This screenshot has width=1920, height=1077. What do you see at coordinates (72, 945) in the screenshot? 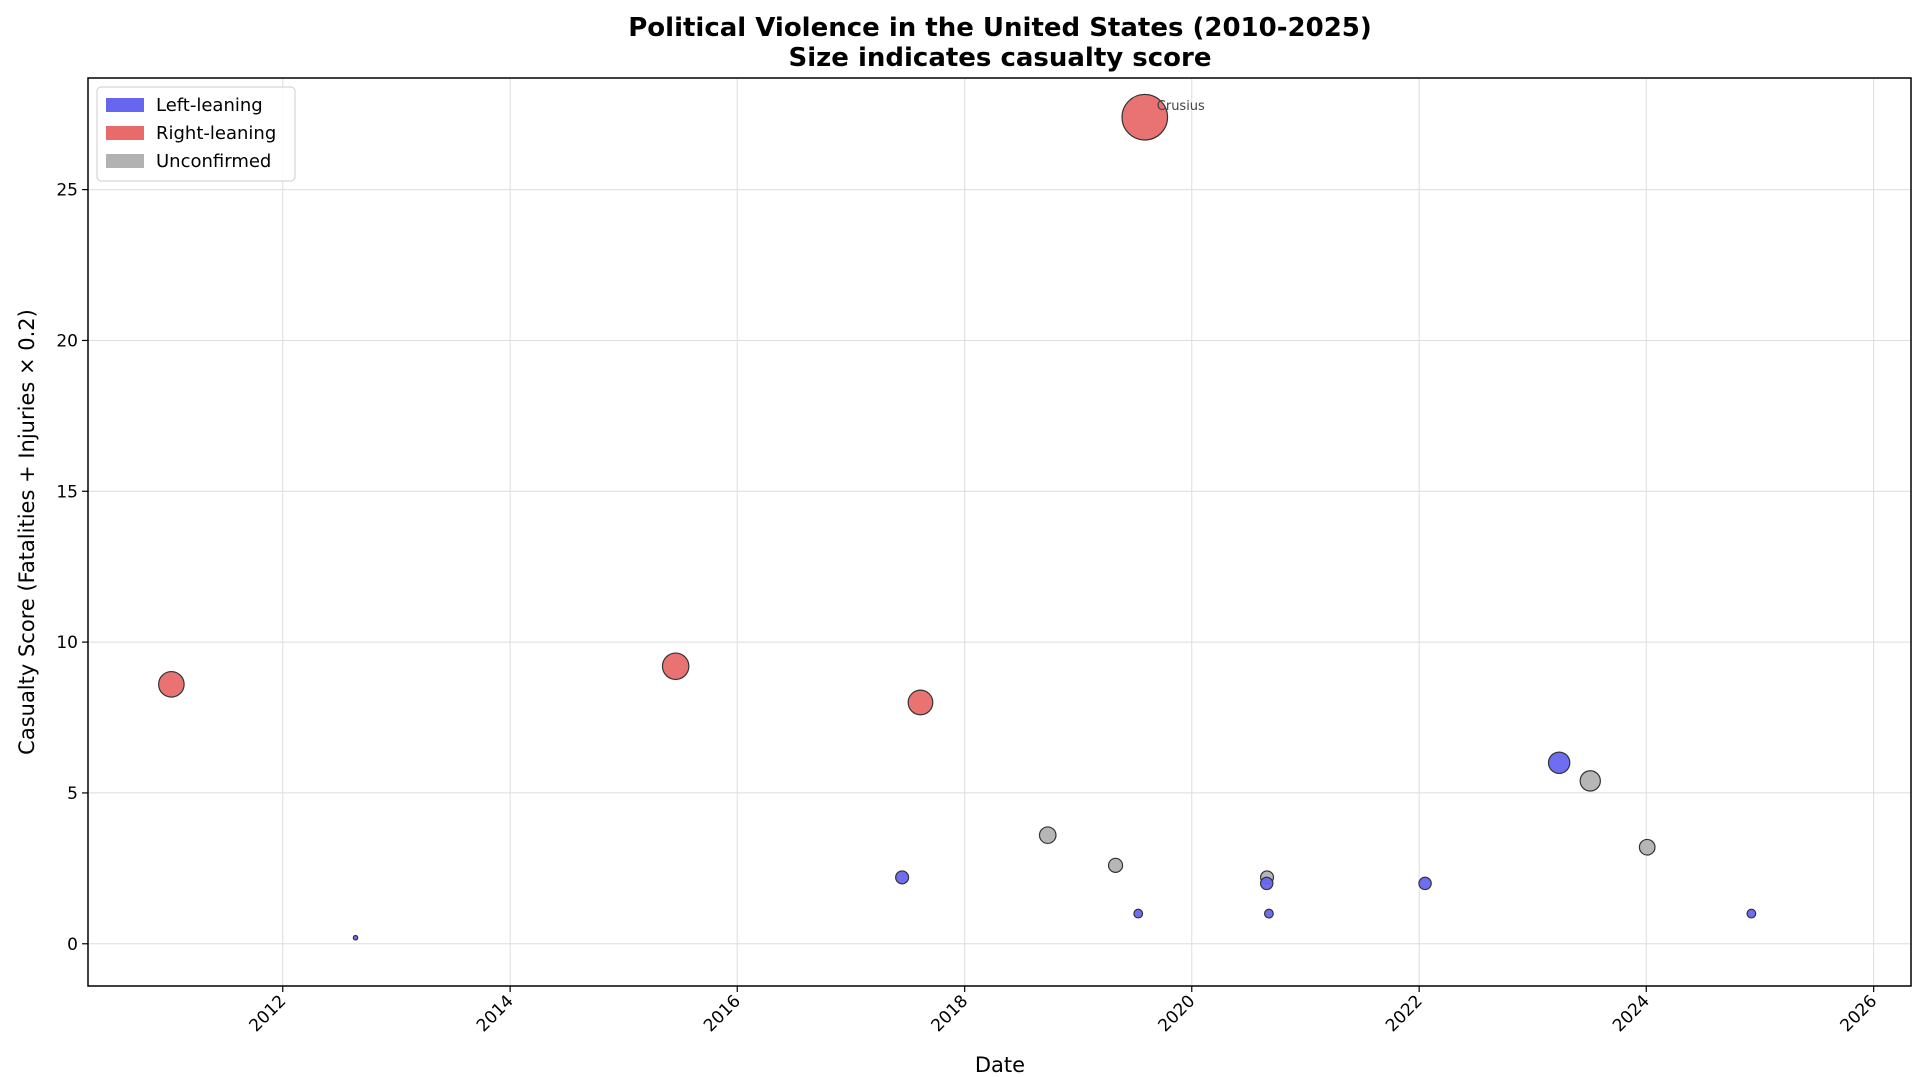
I see `y-tick-label: 0` at bounding box center [72, 945].